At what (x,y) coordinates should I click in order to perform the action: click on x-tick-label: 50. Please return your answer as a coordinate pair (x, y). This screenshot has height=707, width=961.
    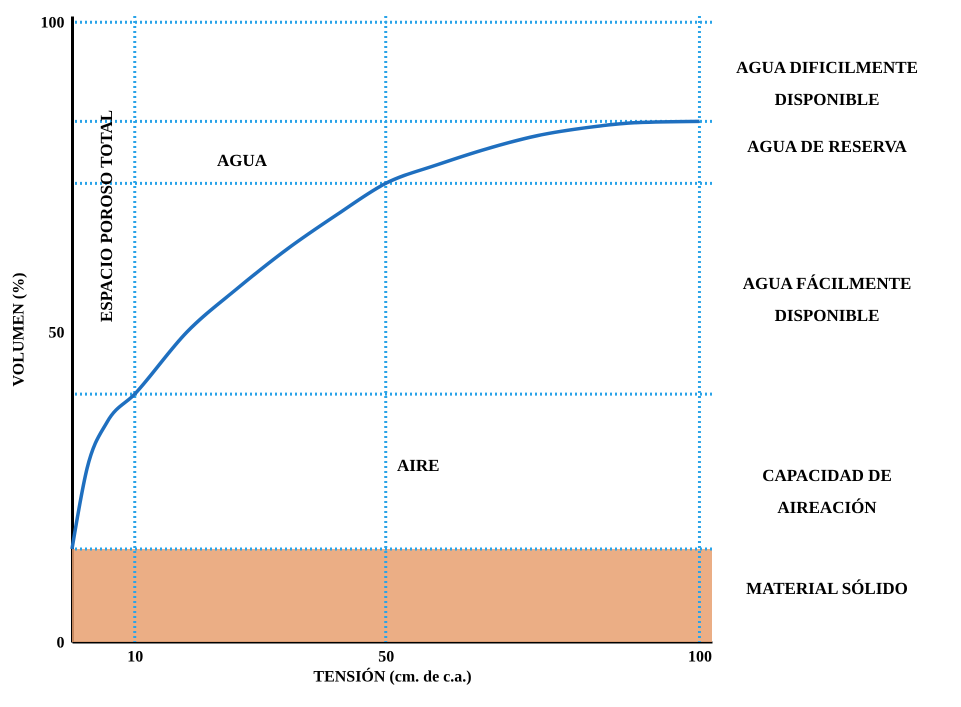
    Looking at the image, I should click on (386, 657).